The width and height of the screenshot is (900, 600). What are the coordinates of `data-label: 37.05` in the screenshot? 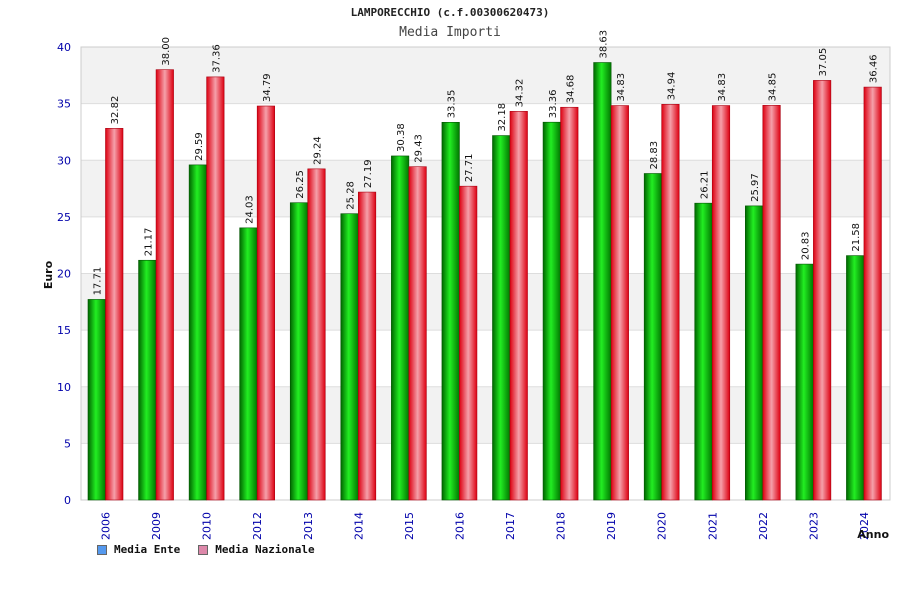 It's located at (823, 62).